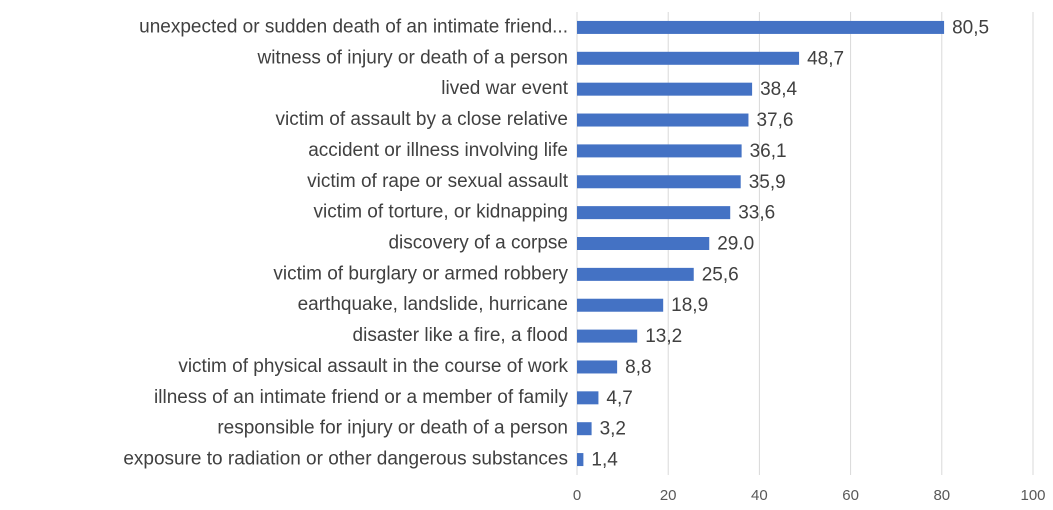 The width and height of the screenshot is (1053, 510). What do you see at coordinates (412, 57) in the screenshot?
I see `category-label: witness of injury or death of a person` at bounding box center [412, 57].